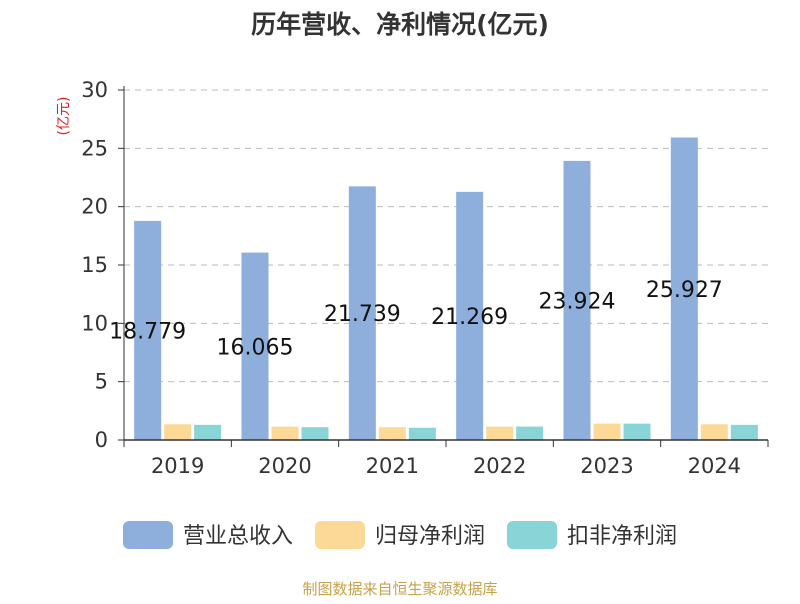 The image size is (800, 604). I want to click on legend: 营业总收入 归母净利润 扣非净利润, so click(400, 535).